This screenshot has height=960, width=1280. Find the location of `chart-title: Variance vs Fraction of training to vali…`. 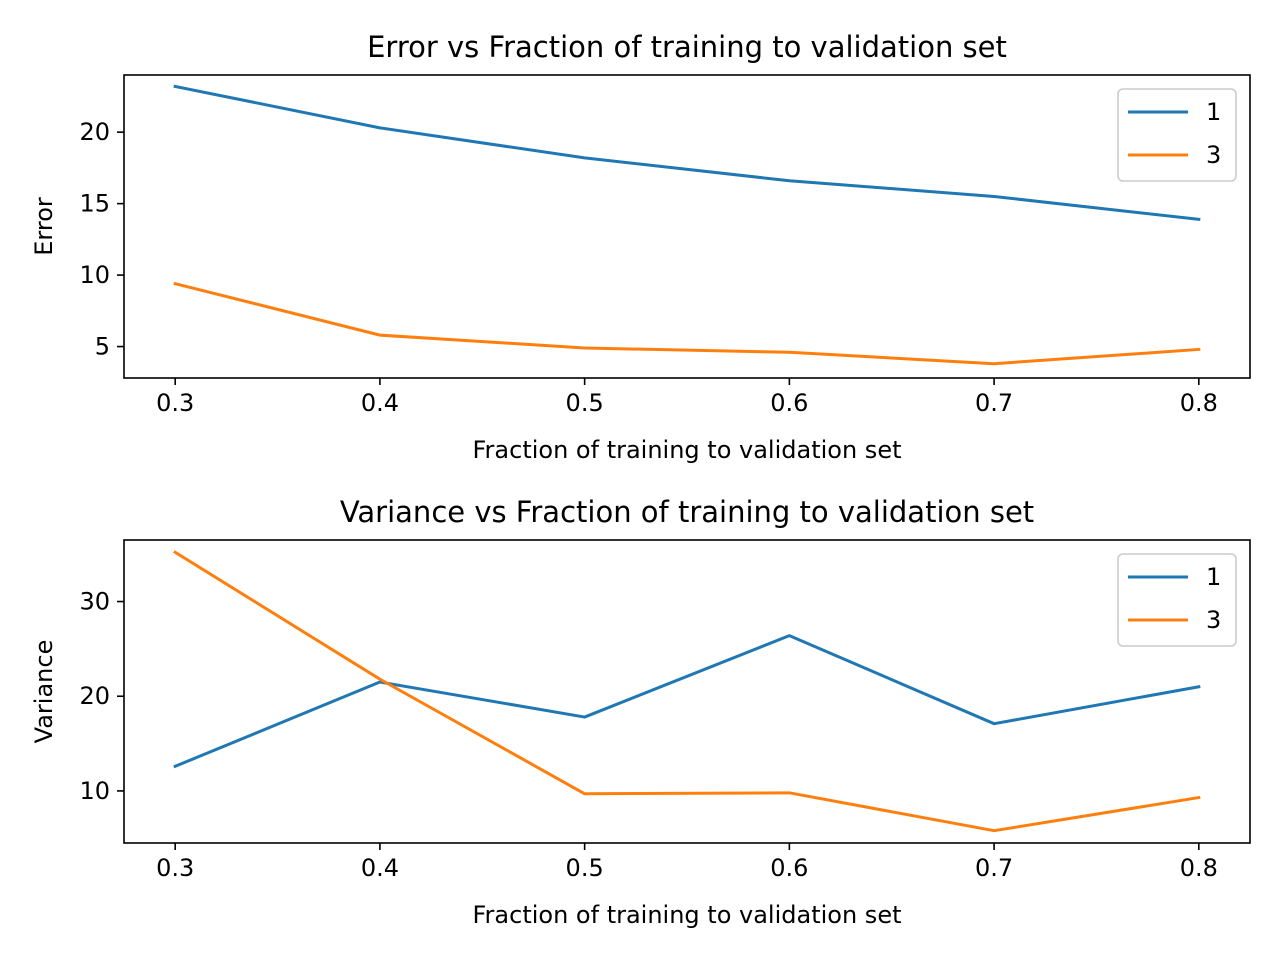

chart-title: Variance vs Fraction of training to vali… is located at coordinates (687, 512).